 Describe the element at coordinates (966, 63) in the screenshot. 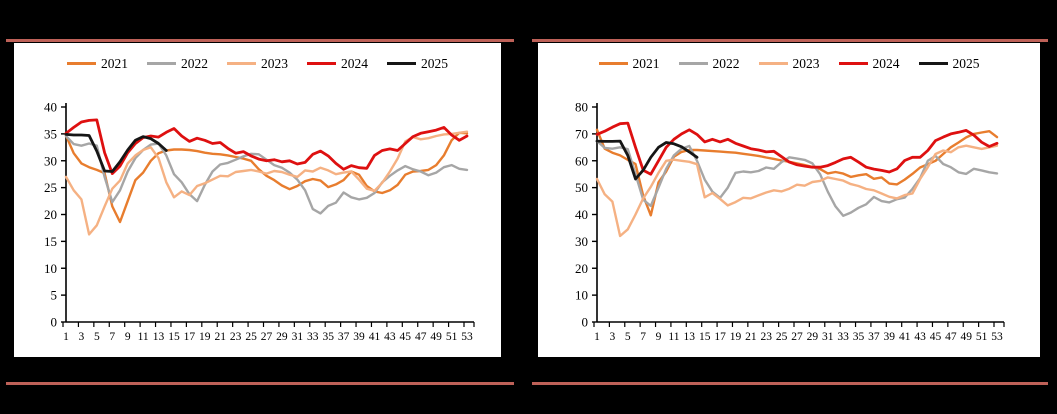

I see `legend-label-2025: 2025` at that location.